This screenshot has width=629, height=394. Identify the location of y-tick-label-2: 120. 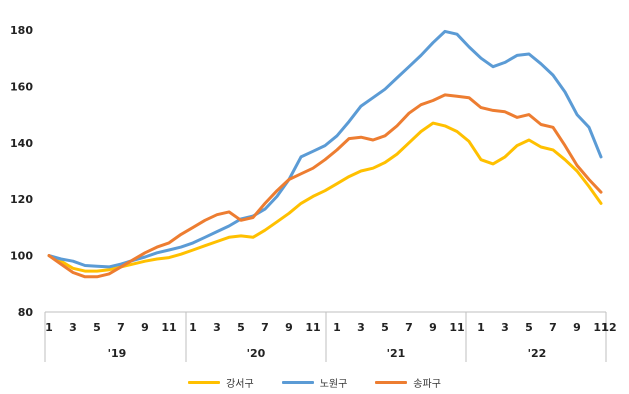
(21, 199).